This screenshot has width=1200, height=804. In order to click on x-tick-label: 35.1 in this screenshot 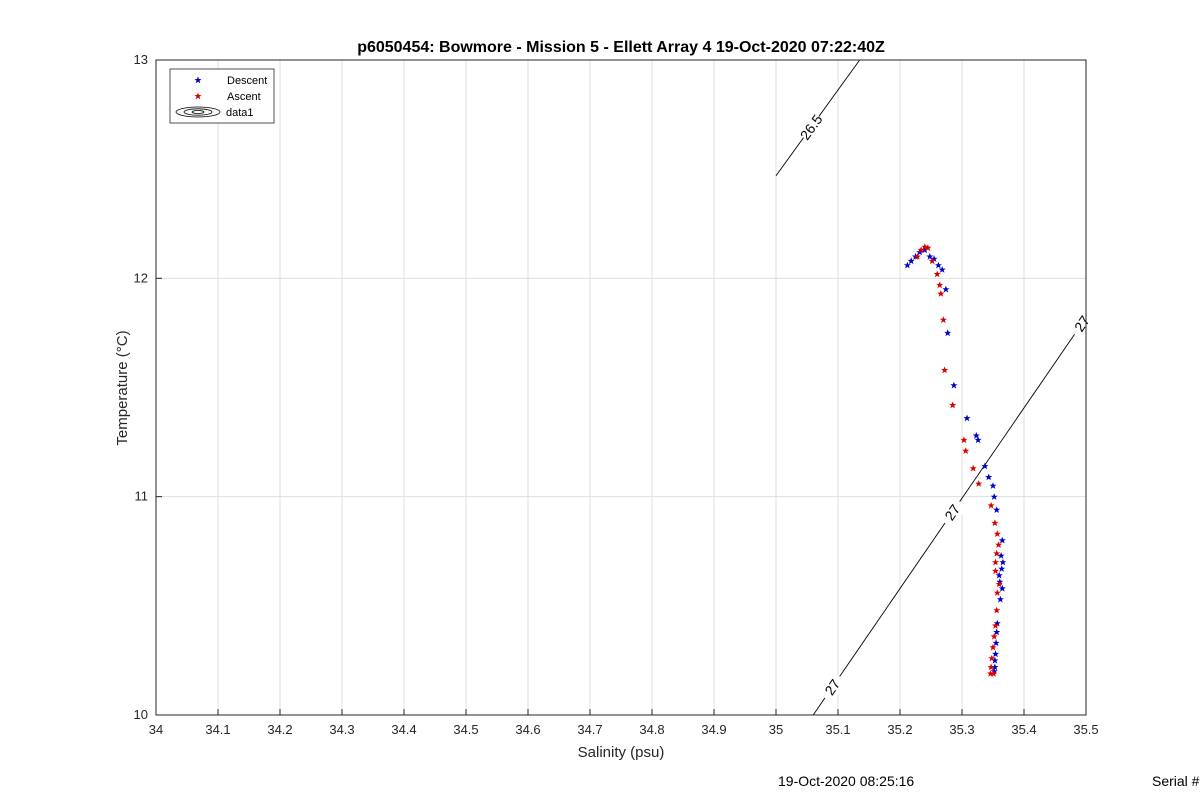, I will do `click(837, 729)`.